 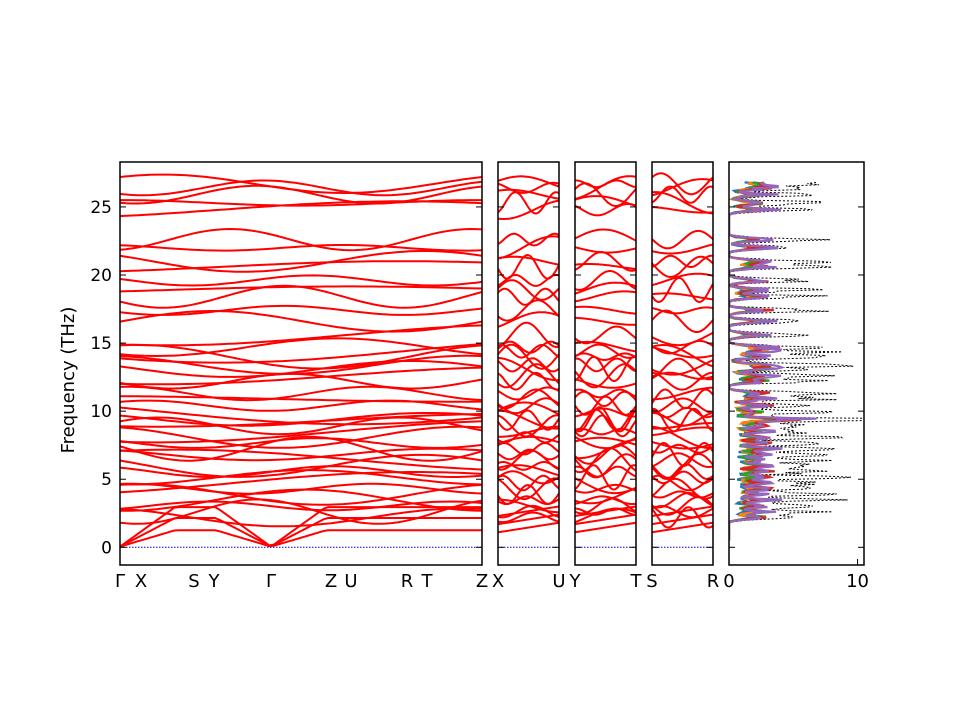 What do you see at coordinates (101, 208) in the screenshot?
I see `y-tick-label: 25` at bounding box center [101, 208].